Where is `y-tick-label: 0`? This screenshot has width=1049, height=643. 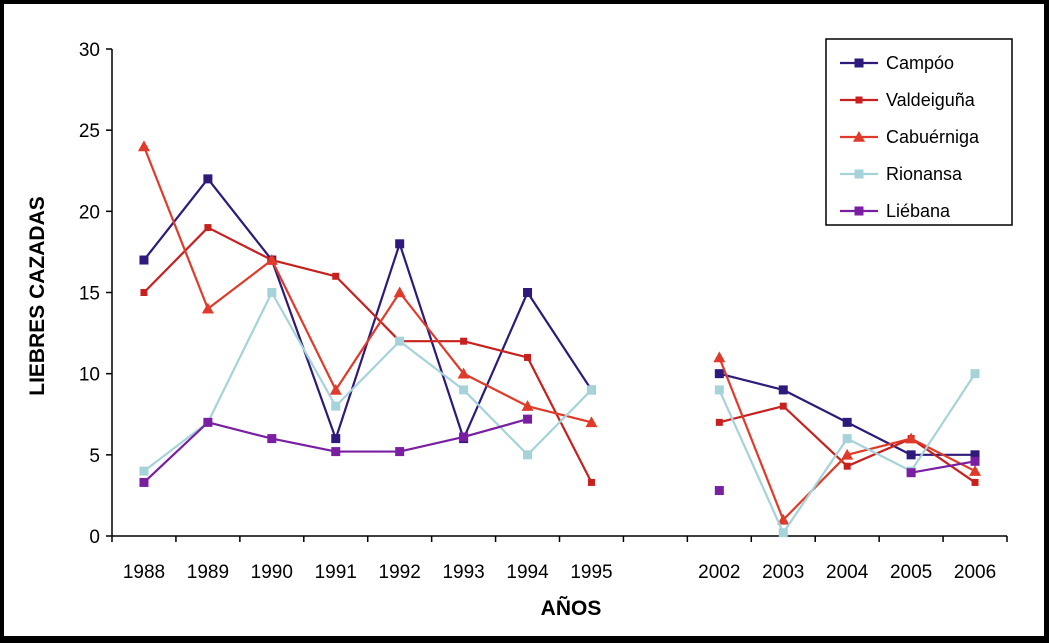 y-tick-label: 0 is located at coordinates (94, 537).